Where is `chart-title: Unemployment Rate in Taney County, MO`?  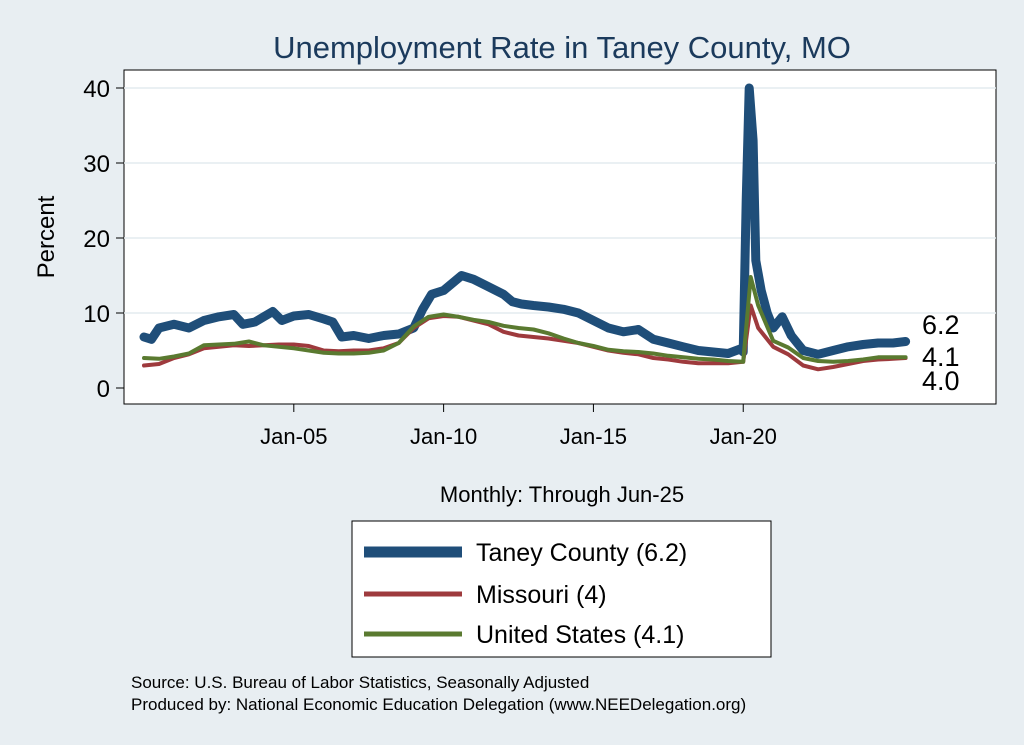
chart-title: Unemployment Rate in Taney County, MO is located at coordinates (562, 47).